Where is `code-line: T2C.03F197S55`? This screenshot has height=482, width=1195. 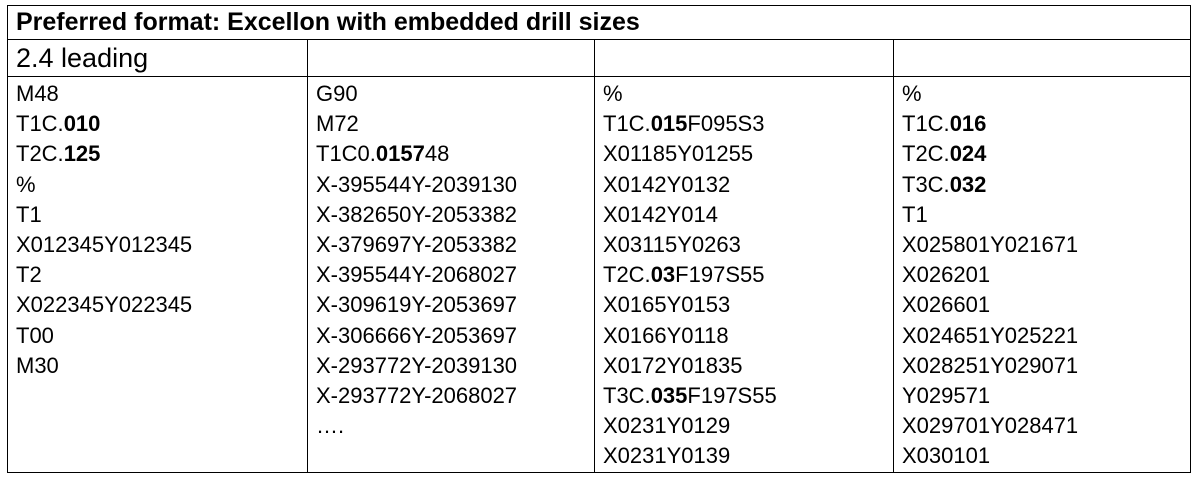 code-line: T2C.03F197S55 is located at coordinates (748, 275).